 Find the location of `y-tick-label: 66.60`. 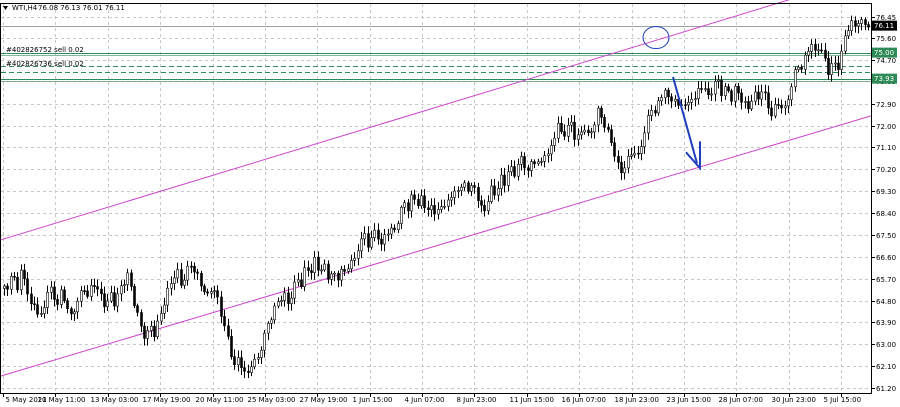

y-tick-label: 66.60 is located at coordinates (886, 258).